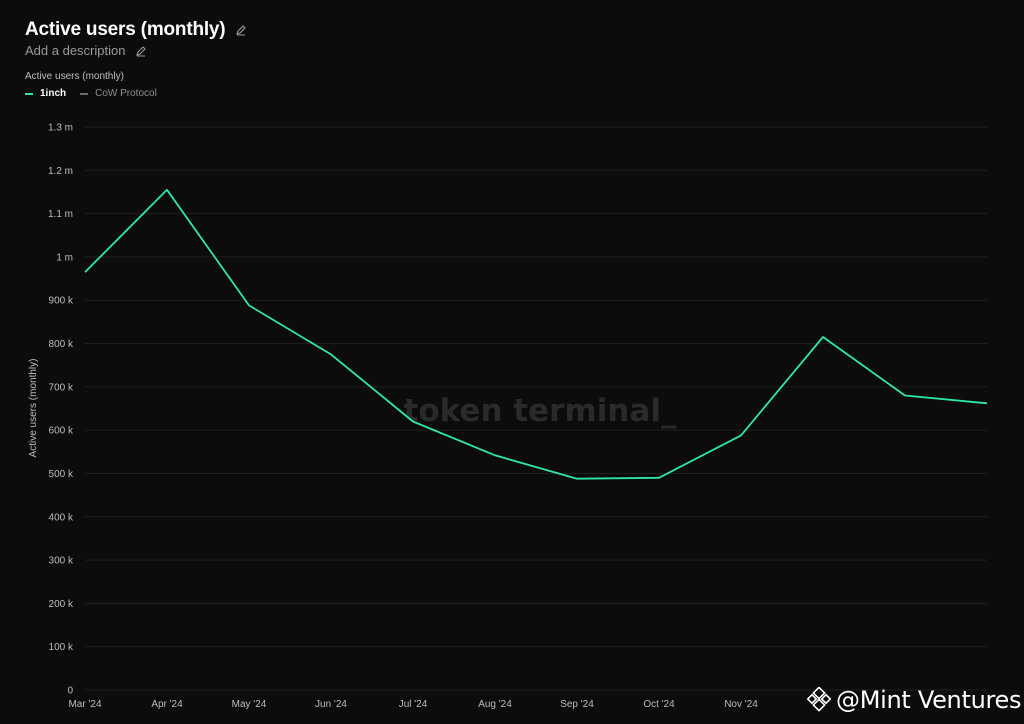  What do you see at coordinates (741, 704) in the screenshot?
I see `x-tick-label: Nov '24` at bounding box center [741, 704].